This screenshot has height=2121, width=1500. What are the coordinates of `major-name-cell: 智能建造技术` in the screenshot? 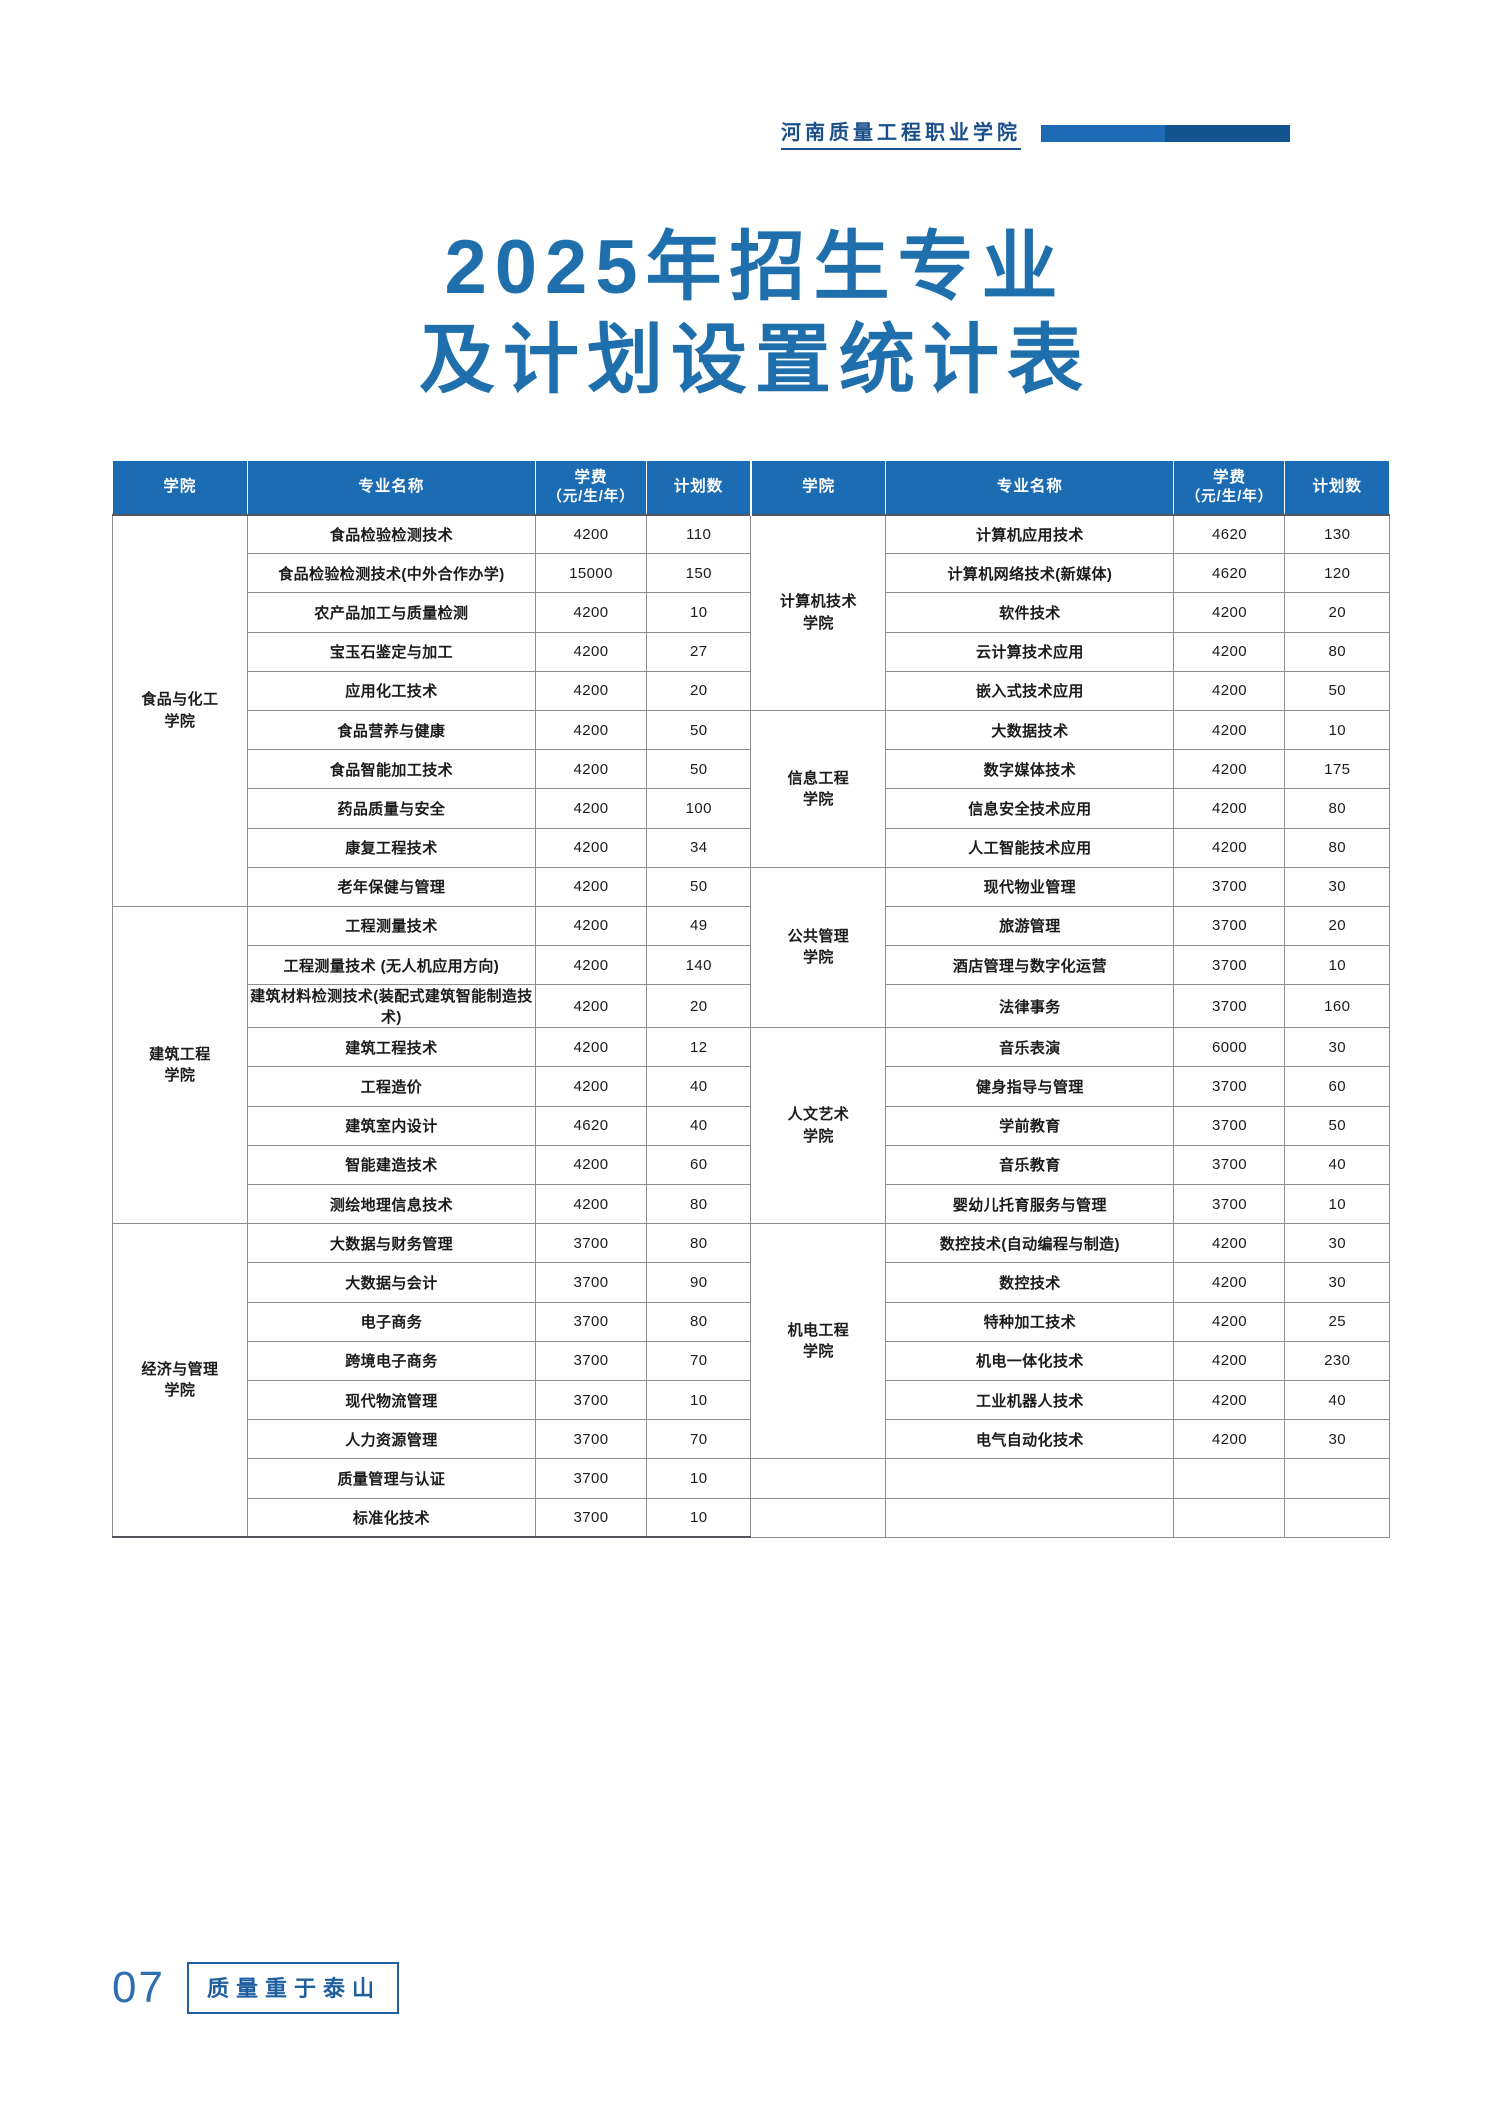 It's located at (391, 1165).